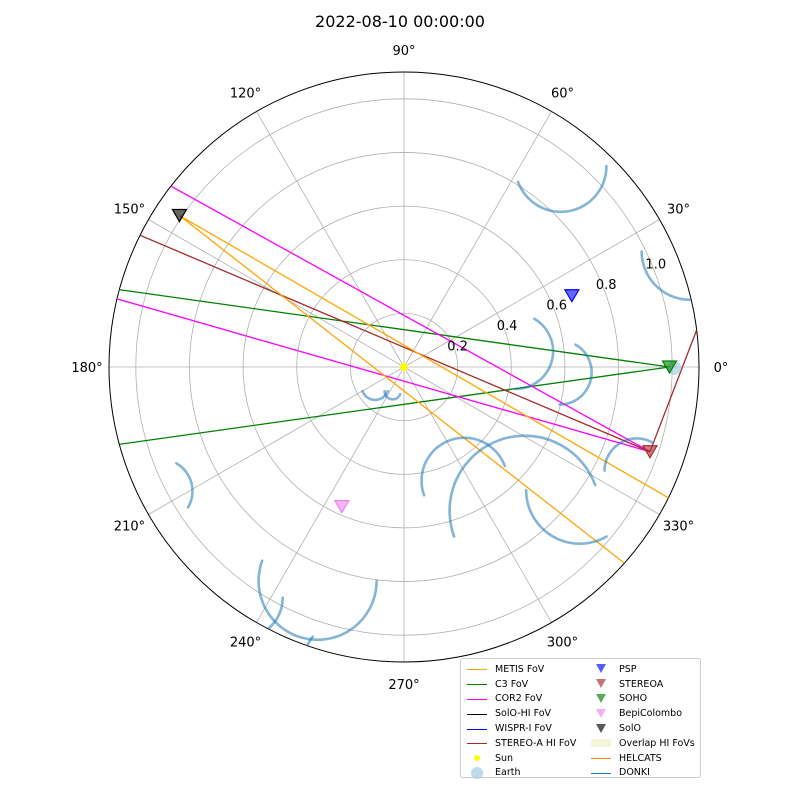 The height and width of the screenshot is (800, 800). Describe the element at coordinates (606, 285) in the screenshot. I see `r-tick-label: 0.8` at that location.